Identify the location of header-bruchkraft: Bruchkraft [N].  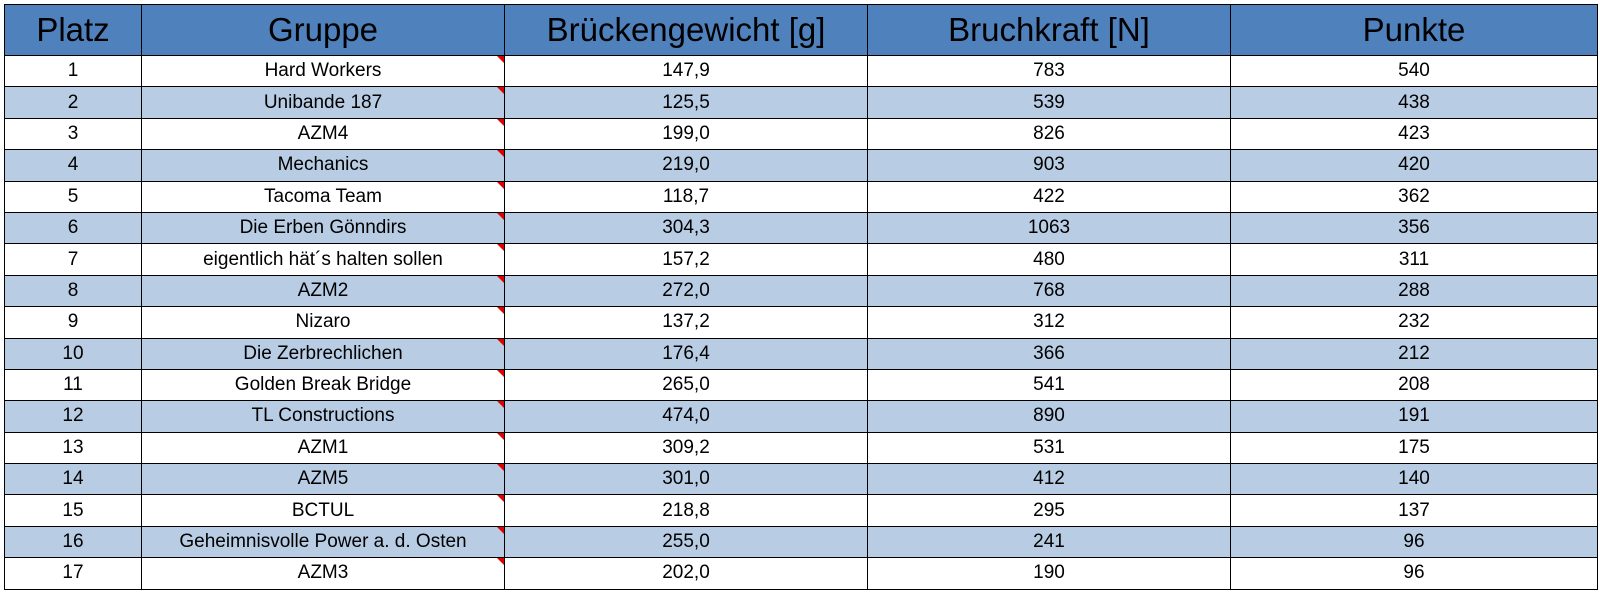
(1049, 30).